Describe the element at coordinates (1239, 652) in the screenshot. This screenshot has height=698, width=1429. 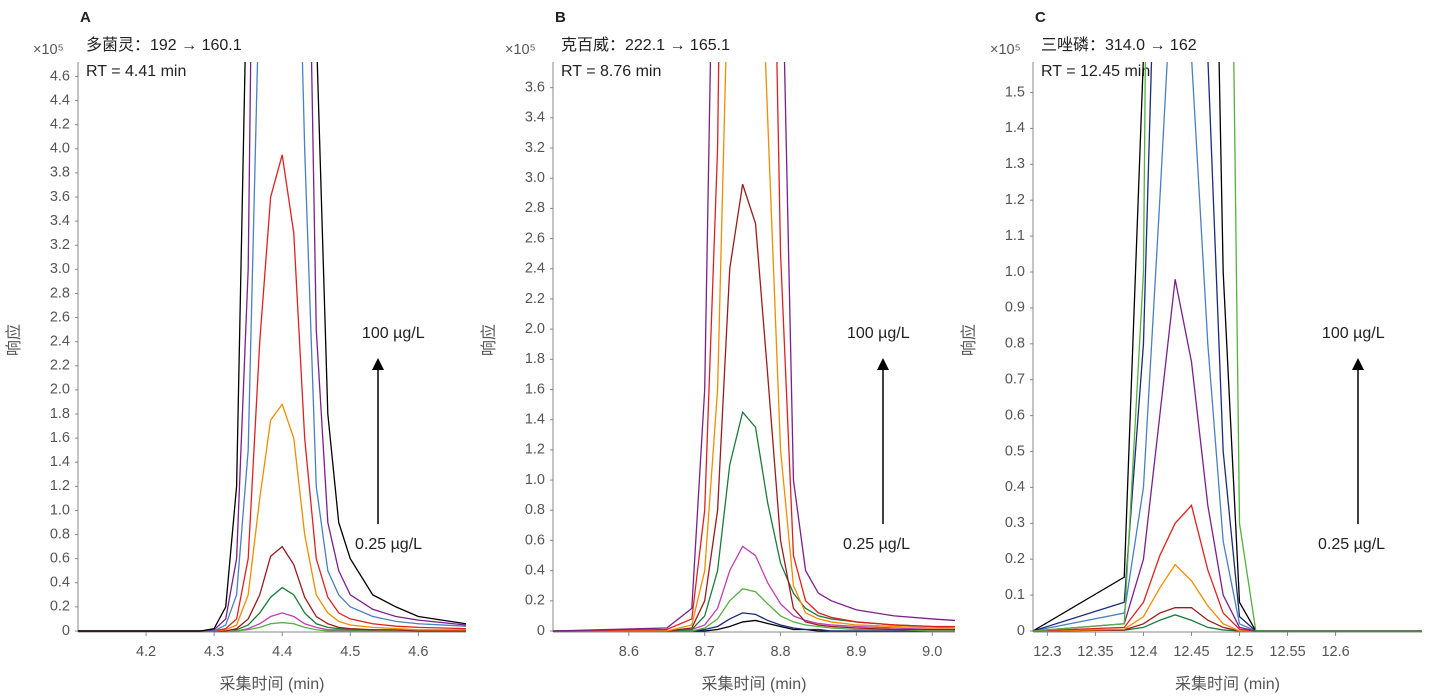
I see `x-tick-label: 12.5` at that location.